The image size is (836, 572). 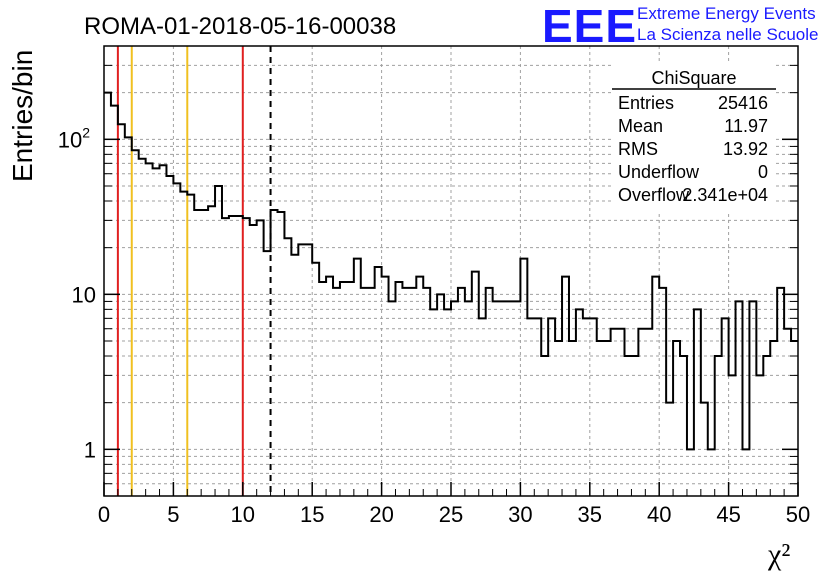 What do you see at coordinates (659, 172) in the screenshot?
I see `stats-label-underflow: Underflow` at bounding box center [659, 172].